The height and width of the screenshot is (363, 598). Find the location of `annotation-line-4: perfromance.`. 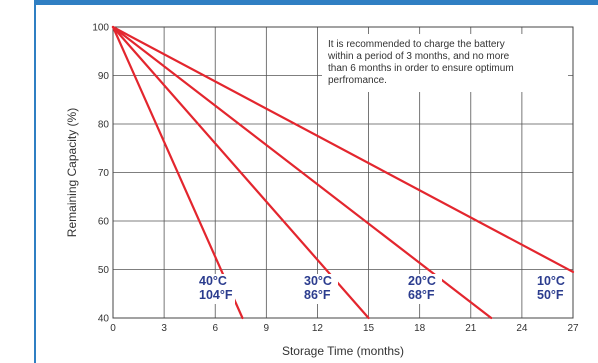

annotation-line-4: perfromance. is located at coordinates (357, 80).